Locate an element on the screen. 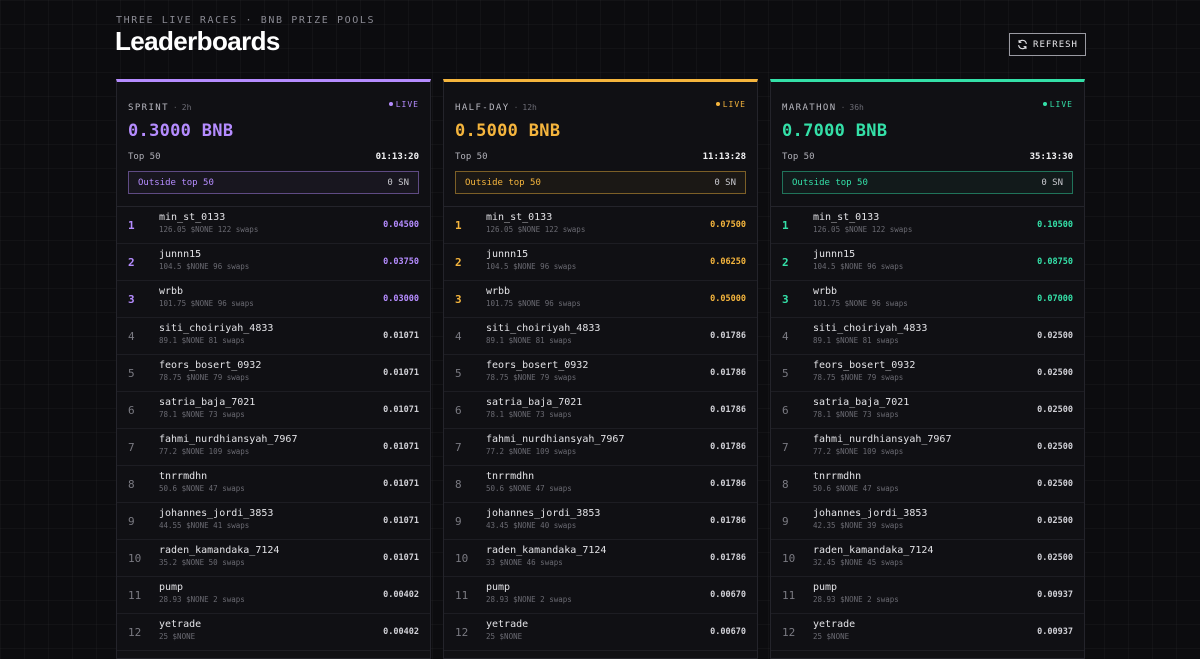 The height and width of the screenshot is (659, 1200). leaderboard-row: 8 tnrrmdhn 50.6 $NONE 47 swaps 0.02500 is located at coordinates (927, 484).